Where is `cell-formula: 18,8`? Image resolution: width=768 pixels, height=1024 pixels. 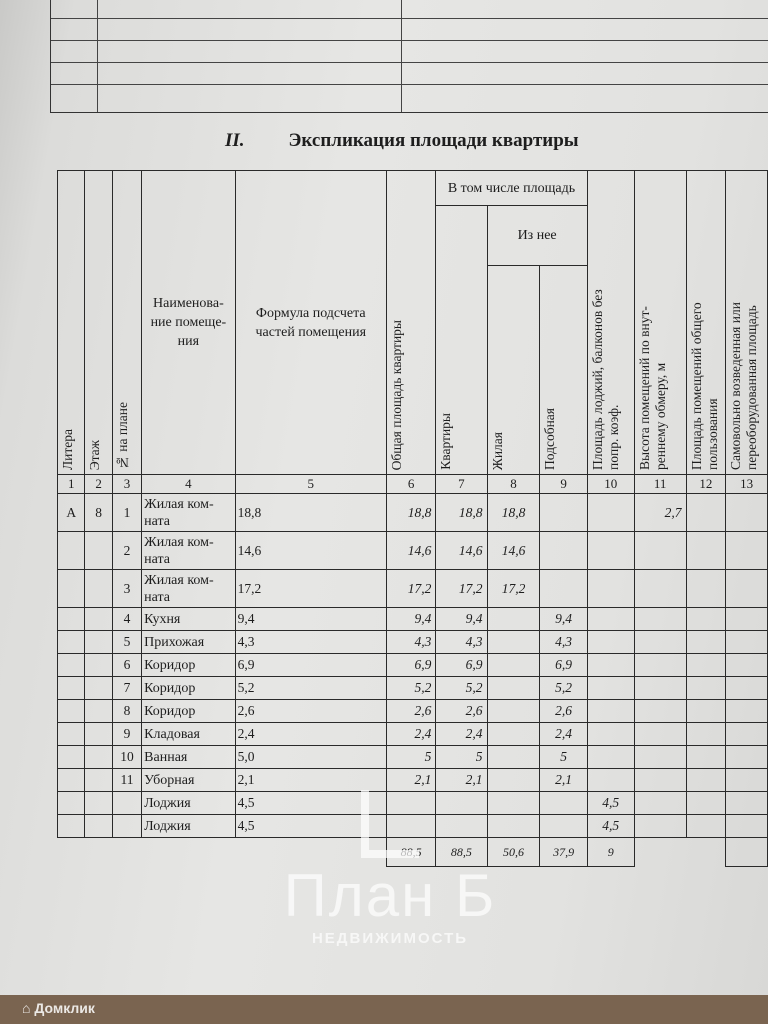 cell-formula: 18,8 is located at coordinates (310, 512).